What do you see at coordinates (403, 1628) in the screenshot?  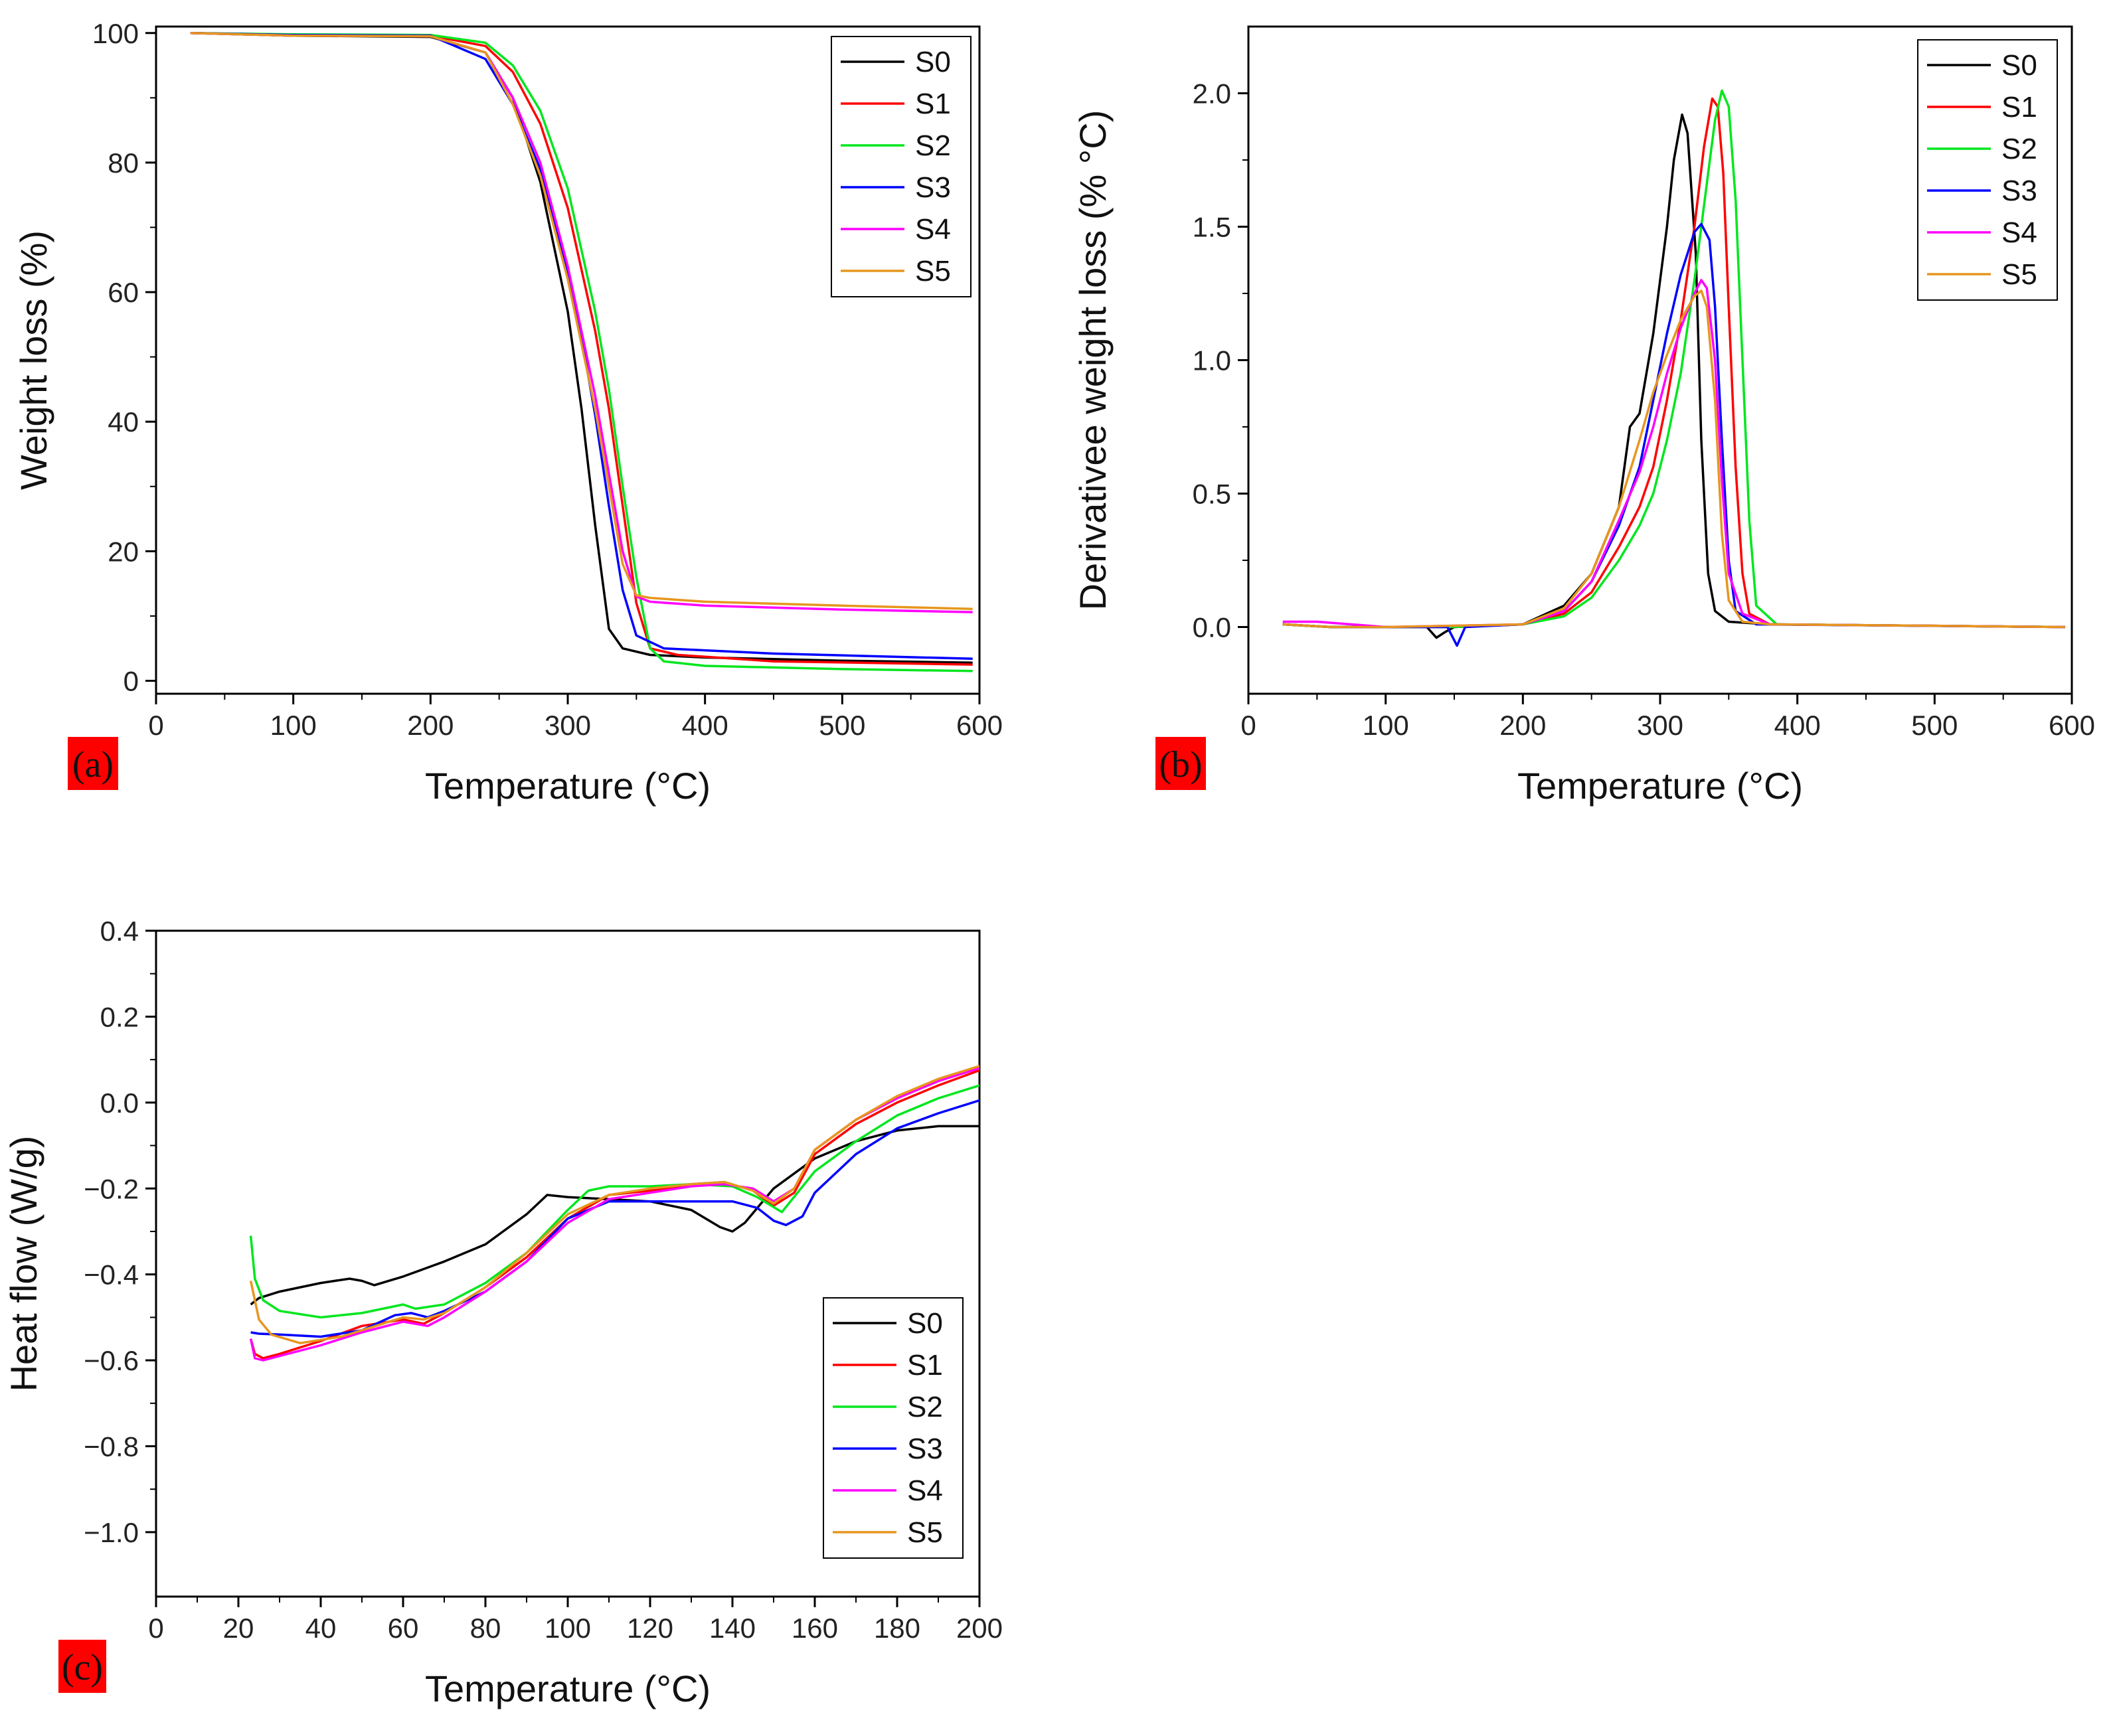 I see `x-tick-label: 60` at bounding box center [403, 1628].